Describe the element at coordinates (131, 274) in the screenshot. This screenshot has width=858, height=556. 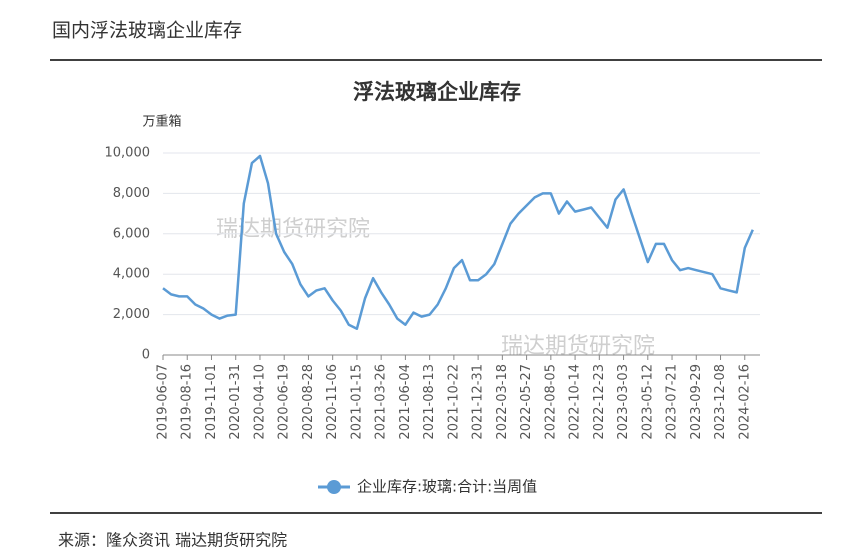
I see `y-tick-label: 4,000` at that location.